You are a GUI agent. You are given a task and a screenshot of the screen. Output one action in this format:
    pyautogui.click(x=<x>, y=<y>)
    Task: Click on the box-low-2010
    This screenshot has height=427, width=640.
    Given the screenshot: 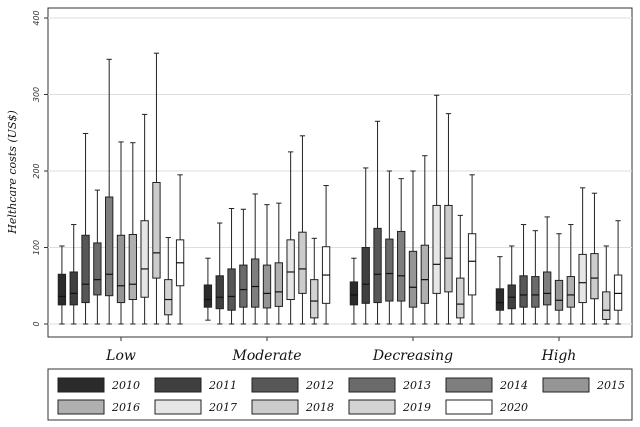 What is the action you would take?
    pyautogui.click(x=62, y=285)
    